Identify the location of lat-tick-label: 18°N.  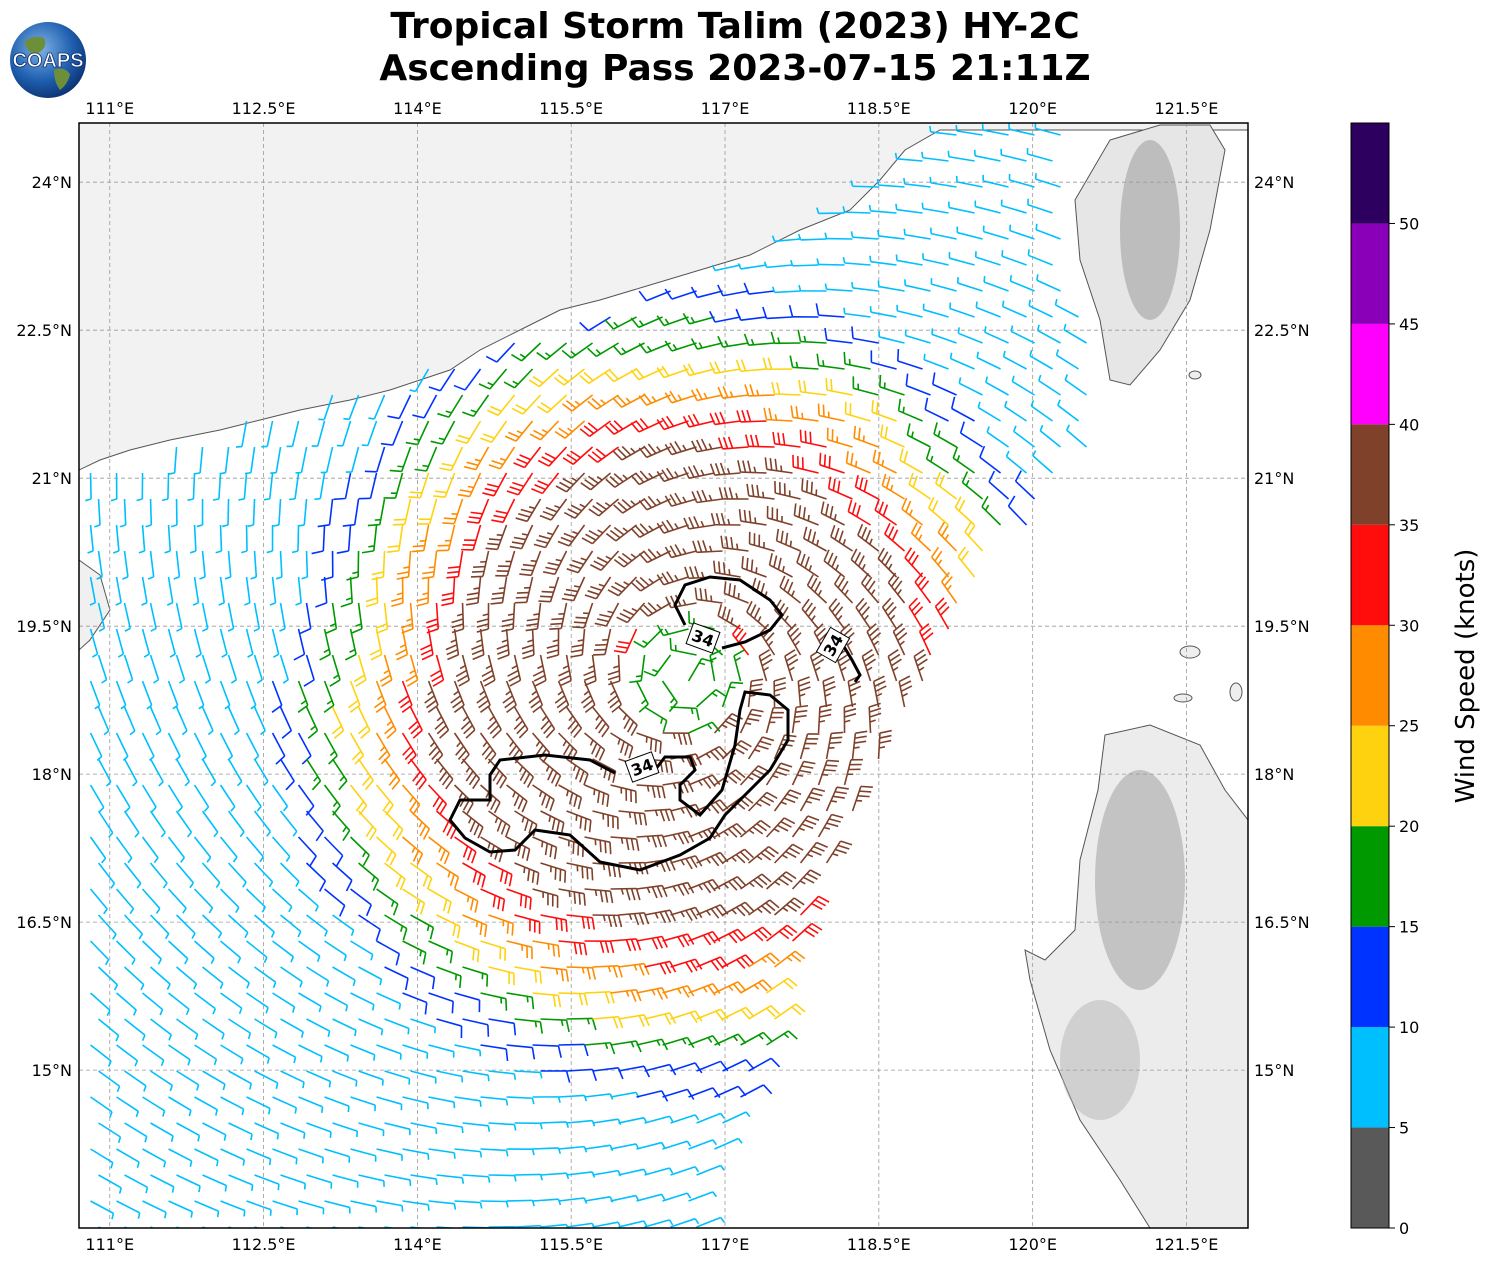
(1274, 774).